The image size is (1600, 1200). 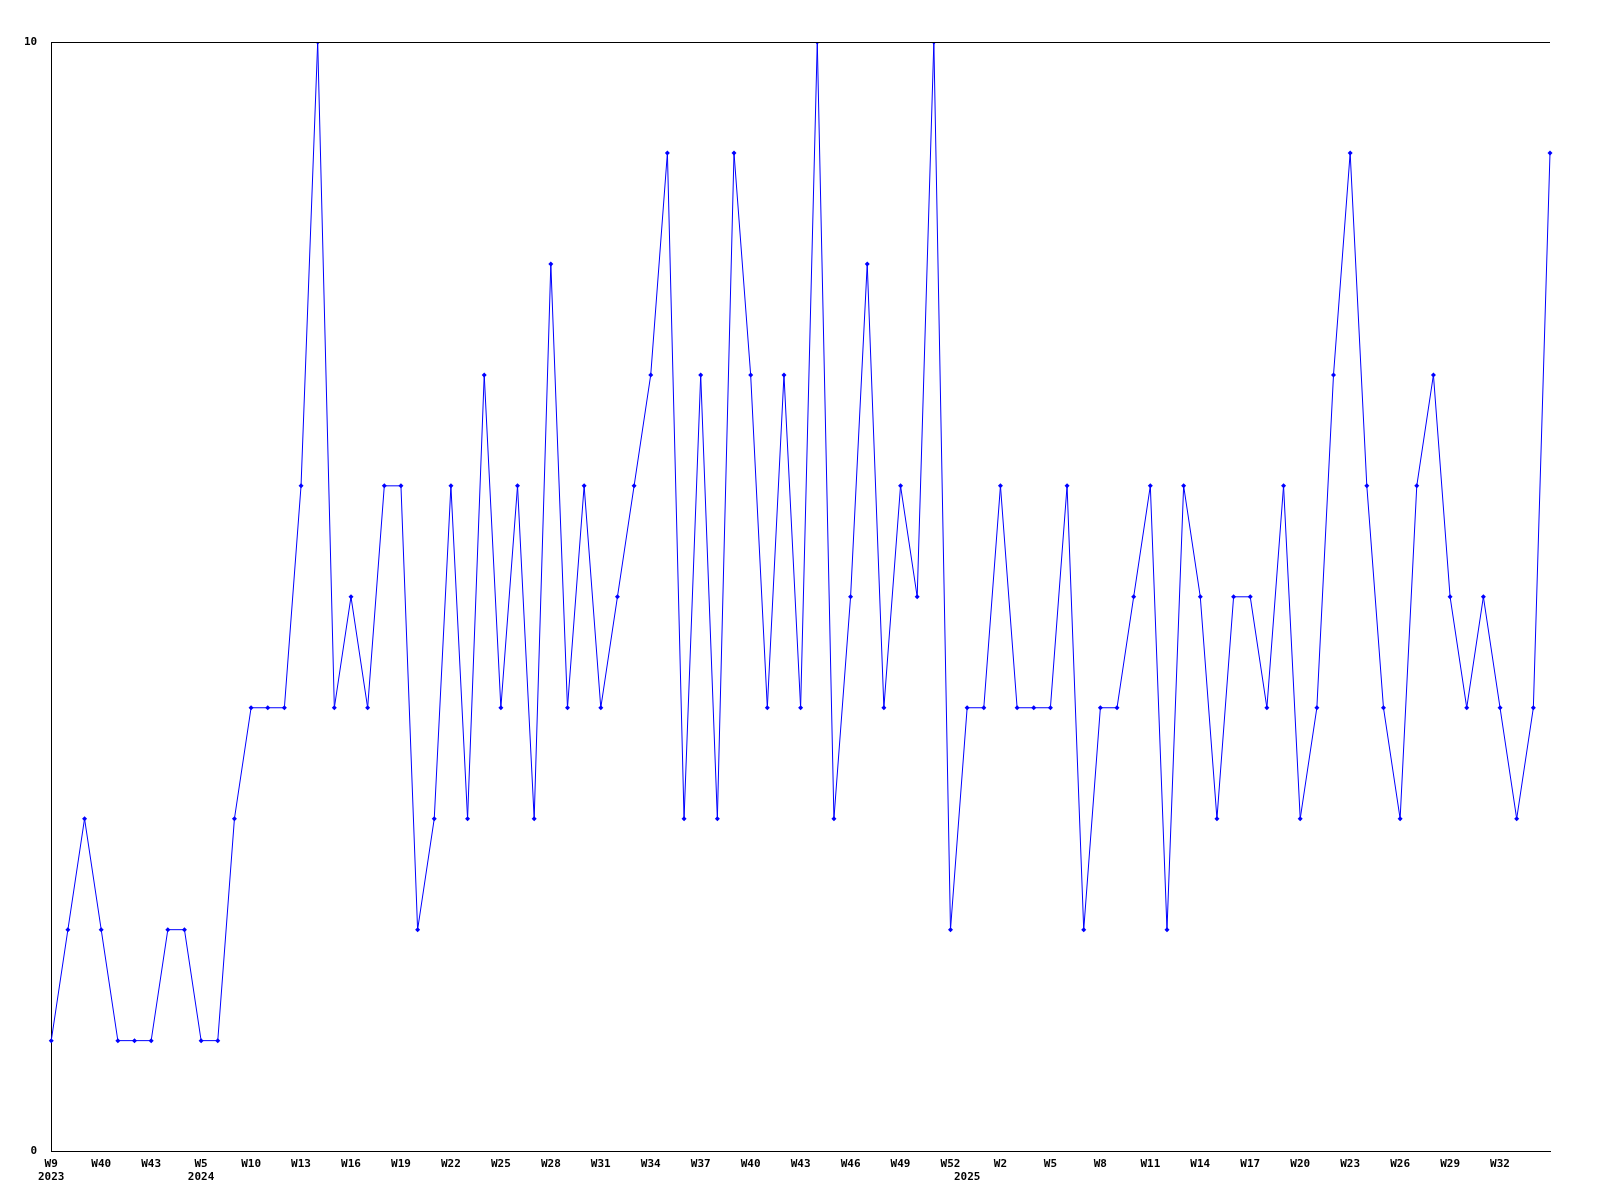 I want to click on x-tick-label: W19, so click(x=401, y=1164).